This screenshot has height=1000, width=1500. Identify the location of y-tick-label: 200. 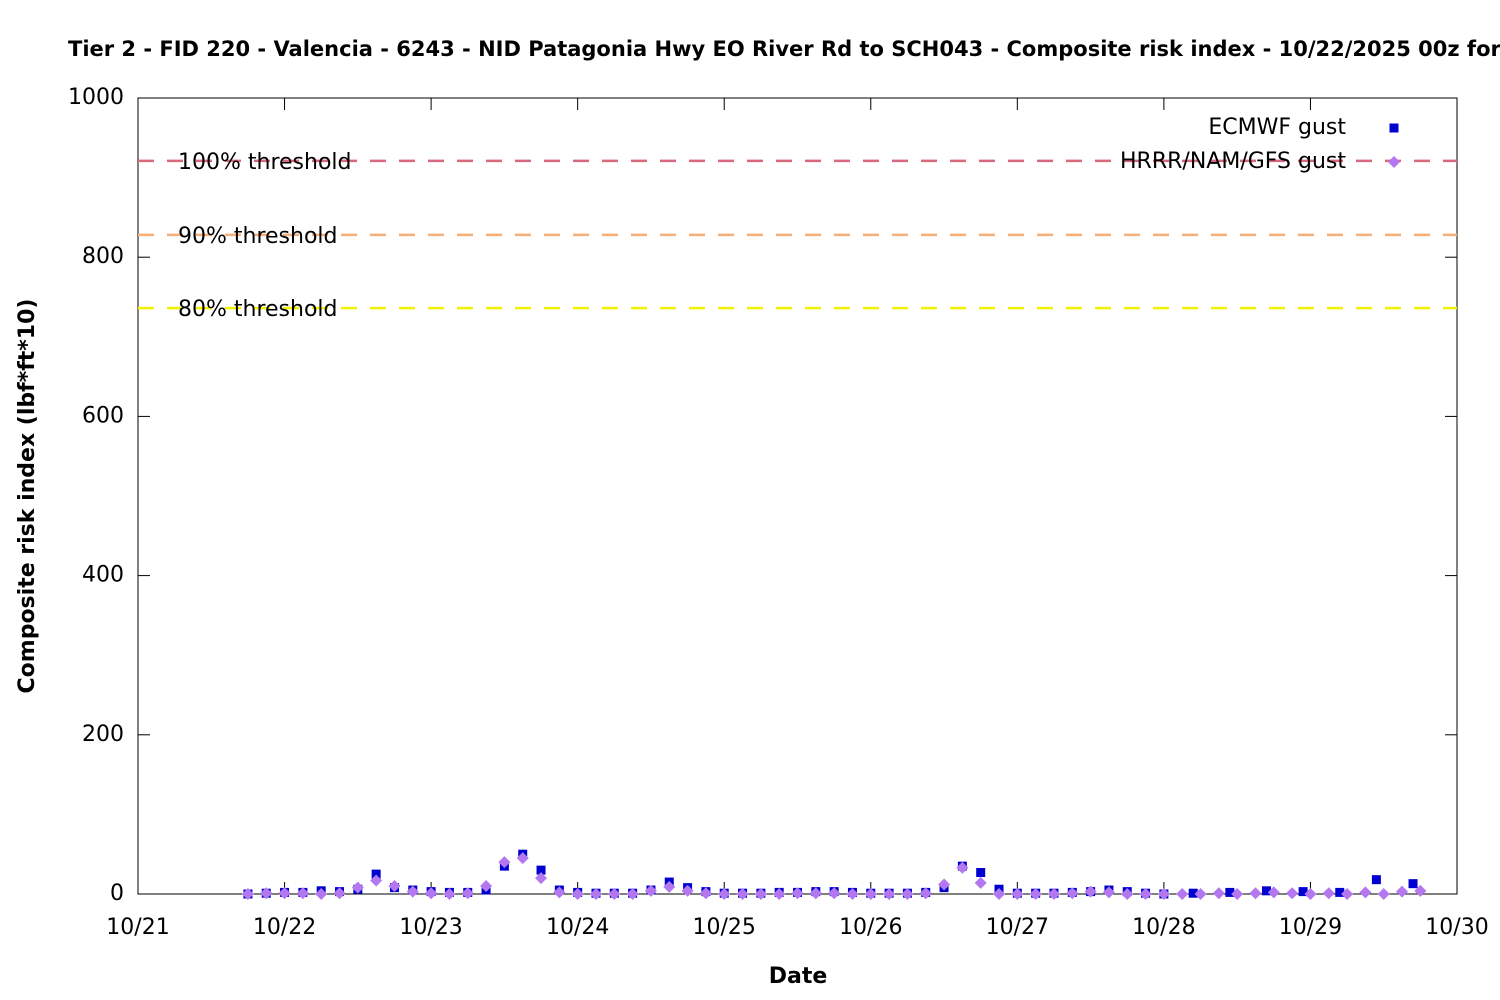
(103, 734).